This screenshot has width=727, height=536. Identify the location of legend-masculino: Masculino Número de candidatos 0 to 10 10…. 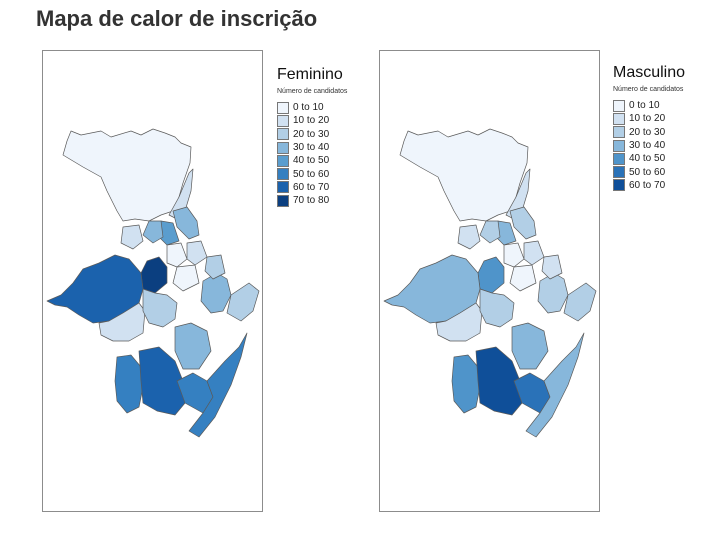
(649, 128).